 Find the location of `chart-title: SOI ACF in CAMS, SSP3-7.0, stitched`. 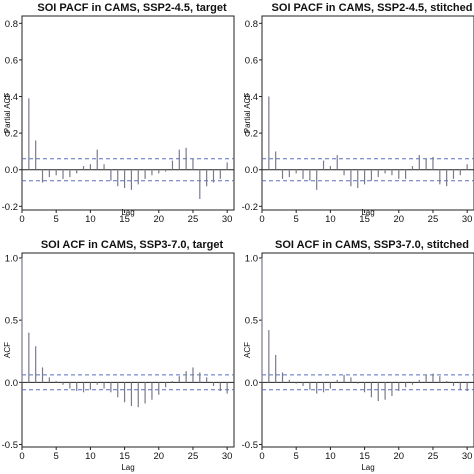

chart-title: SOI ACF in CAMS, SSP3-7.0, stitched is located at coordinates (372, 245).